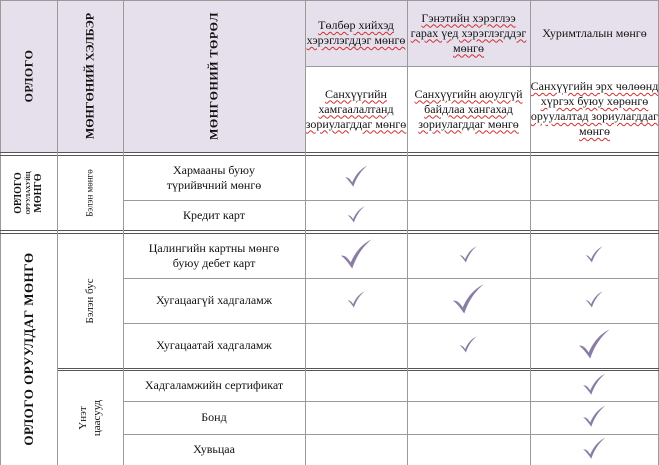 Image resolution: width=659 pixels, height=465 pixels. What do you see at coordinates (213, 214) in the screenshot?
I see `row-label: Кредит карт` at bounding box center [213, 214].